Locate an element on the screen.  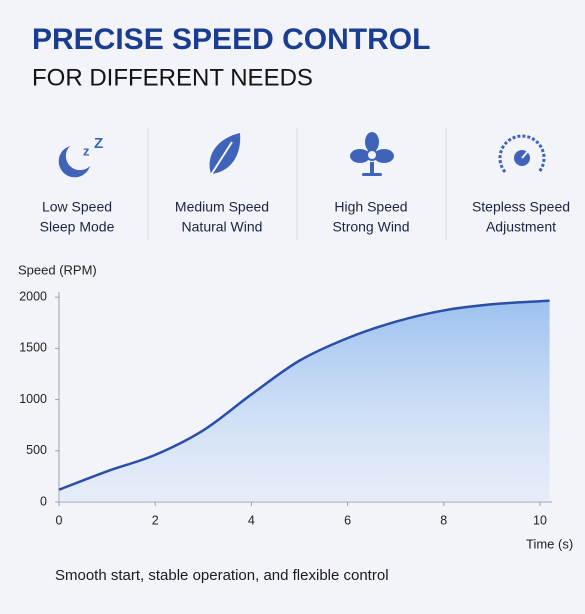
moon-icon: z Z is located at coordinates (80, 156).